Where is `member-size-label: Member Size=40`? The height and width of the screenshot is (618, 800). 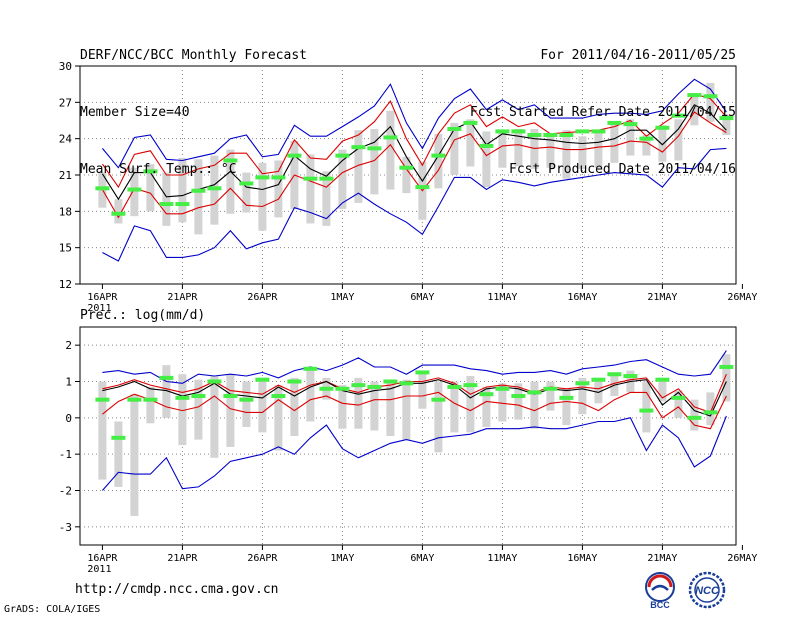
member-size-label: Member Size=40 is located at coordinates (135, 112).